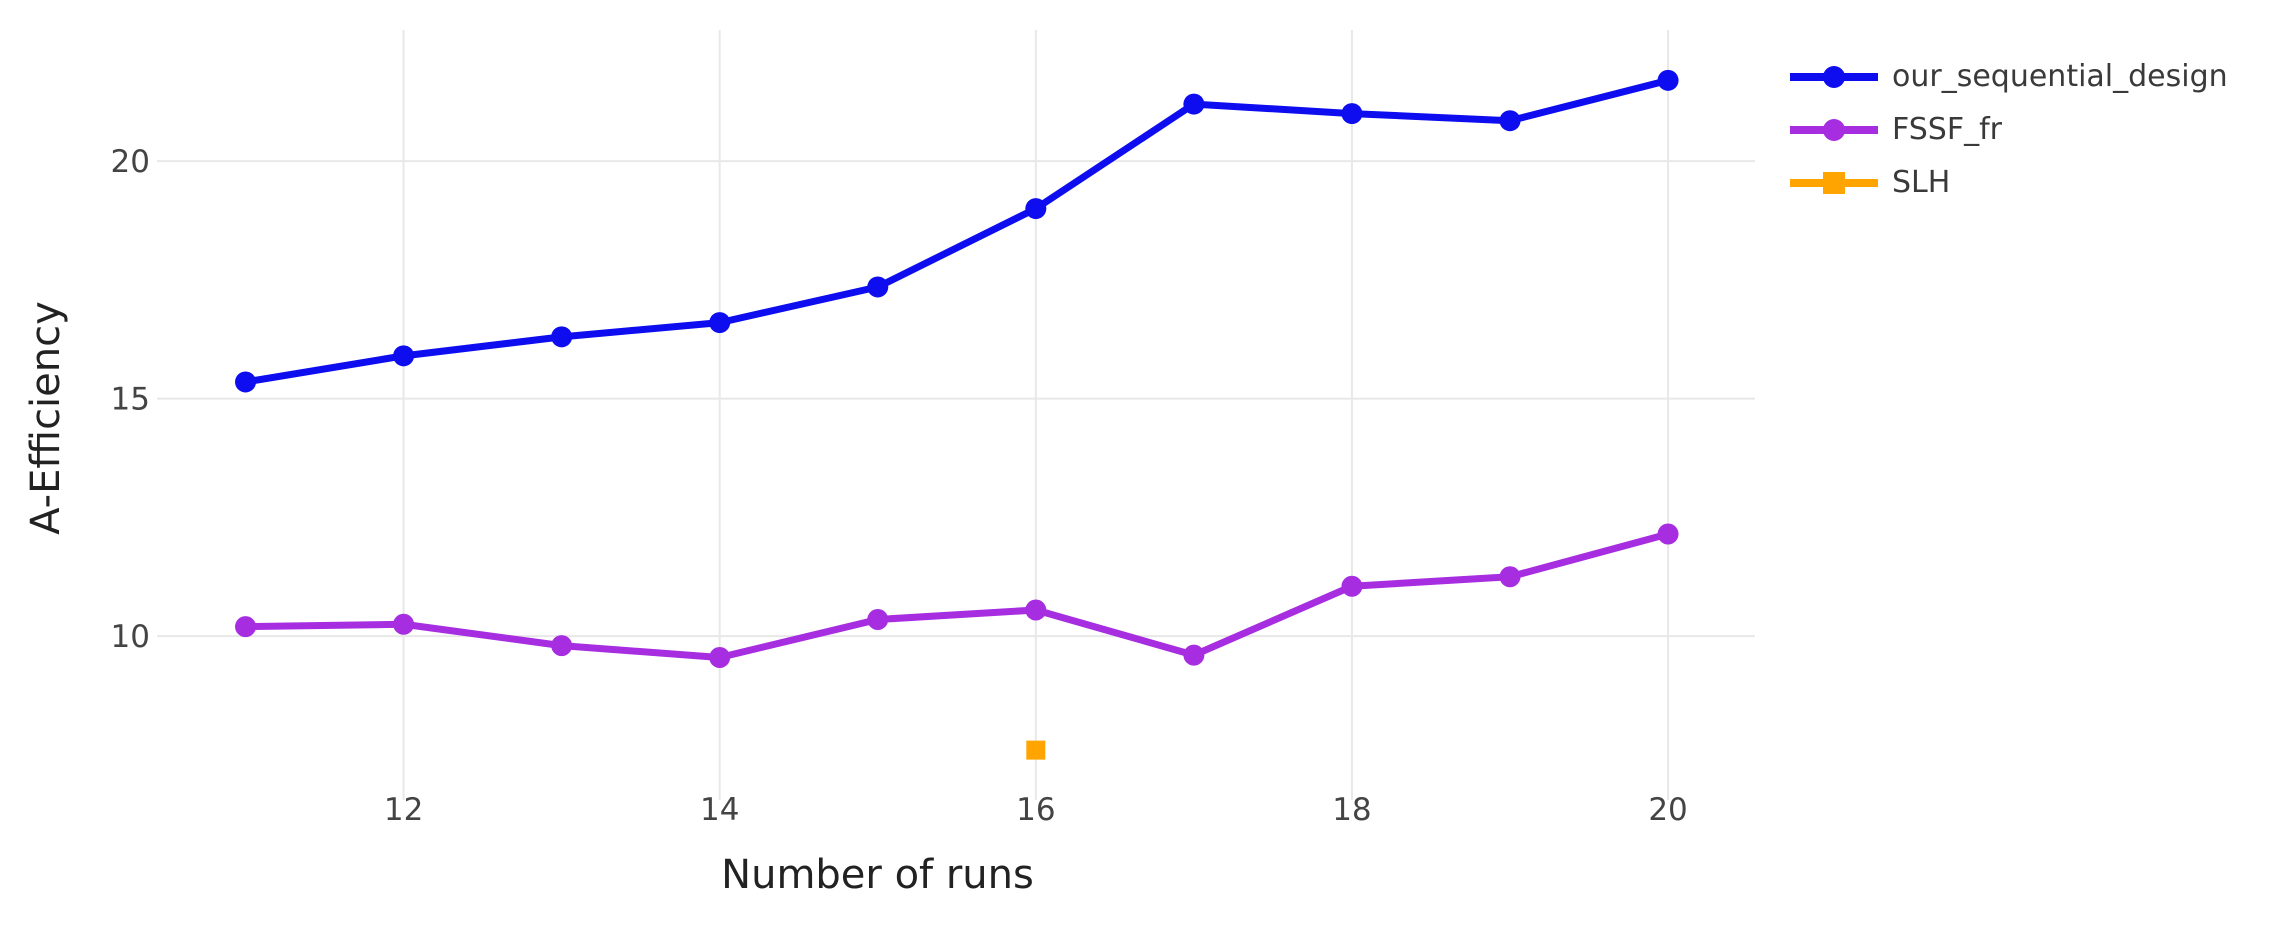 The image size is (2278, 926). Describe the element at coordinates (1351, 810) in the screenshot. I see `x-tick-label: 18` at that location.